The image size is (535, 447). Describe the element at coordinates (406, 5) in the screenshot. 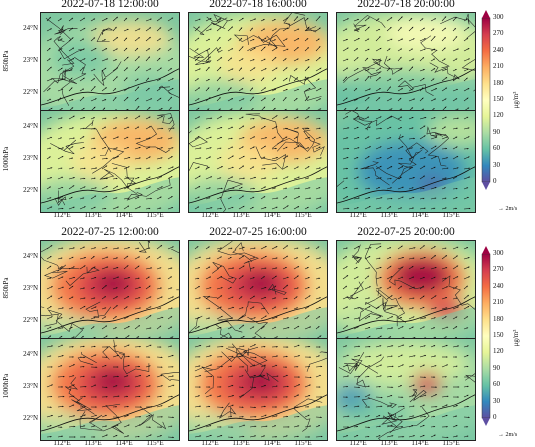

I see `panel-title-g1-2: 2022-07-18 20:00:00` at that location.